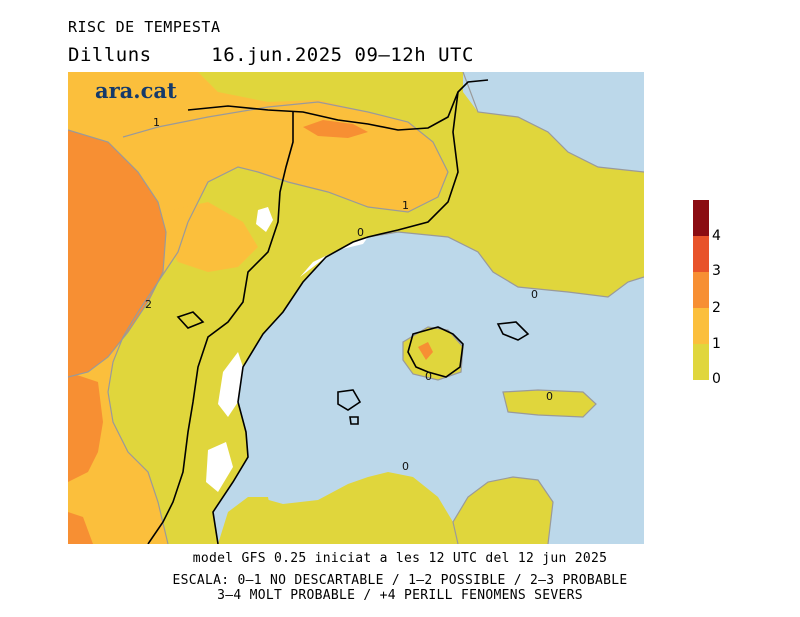  I want to click on map-subtitle: Dilluns 16.jun.2025 09–12h UTC, so click(271, 55).